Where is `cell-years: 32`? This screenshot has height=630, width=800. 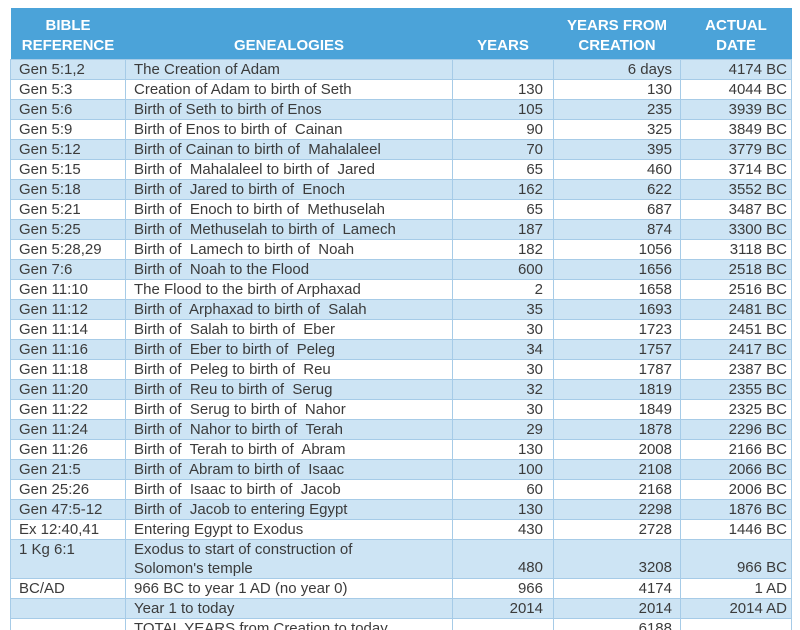 cell-years: 32 is located at coordinates (503, 389).